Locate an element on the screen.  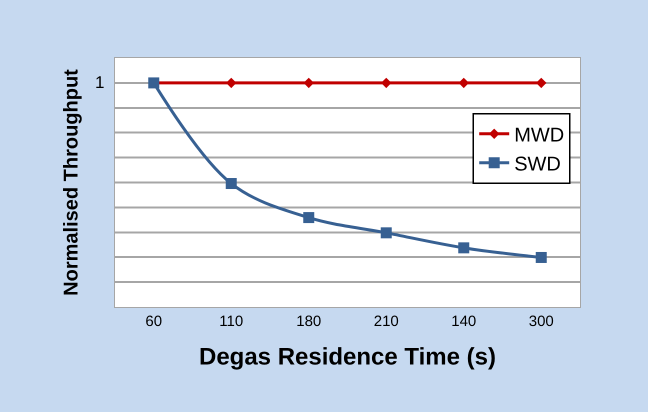
x-tick-label: 300 is located at coordinates (541, 321).